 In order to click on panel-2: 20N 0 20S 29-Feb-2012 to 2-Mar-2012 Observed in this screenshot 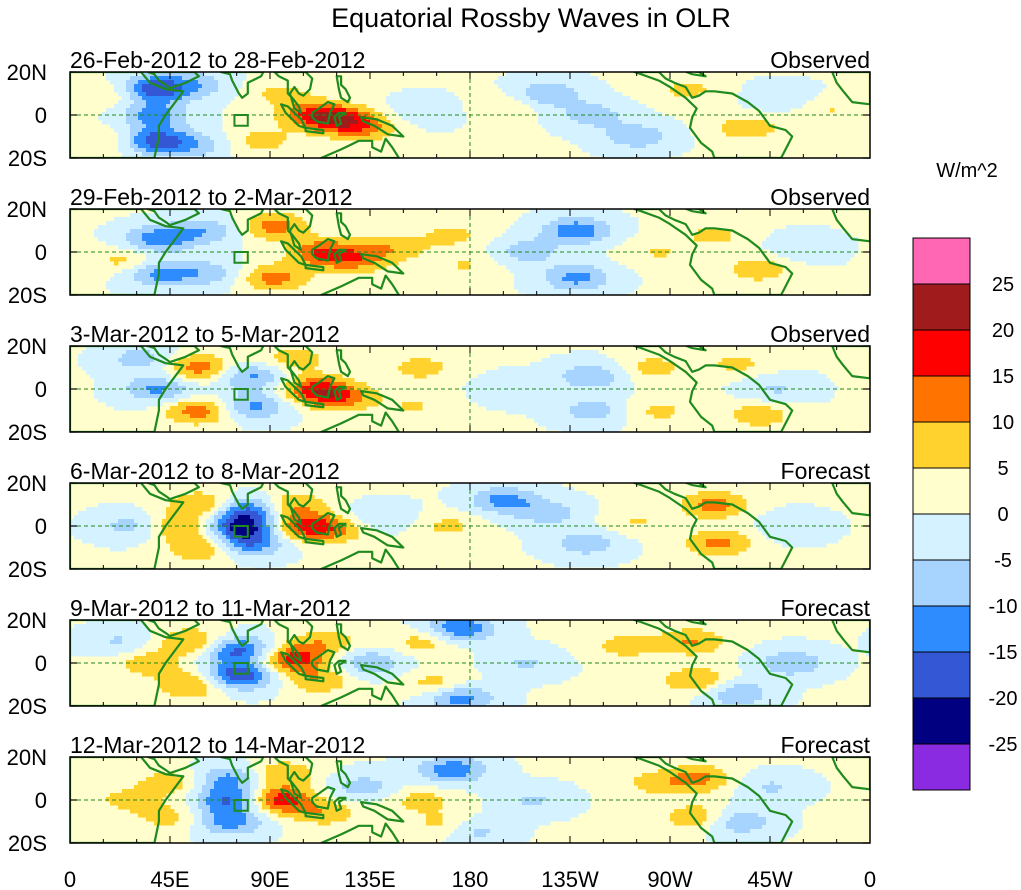, I will do `click(439, 246)`.